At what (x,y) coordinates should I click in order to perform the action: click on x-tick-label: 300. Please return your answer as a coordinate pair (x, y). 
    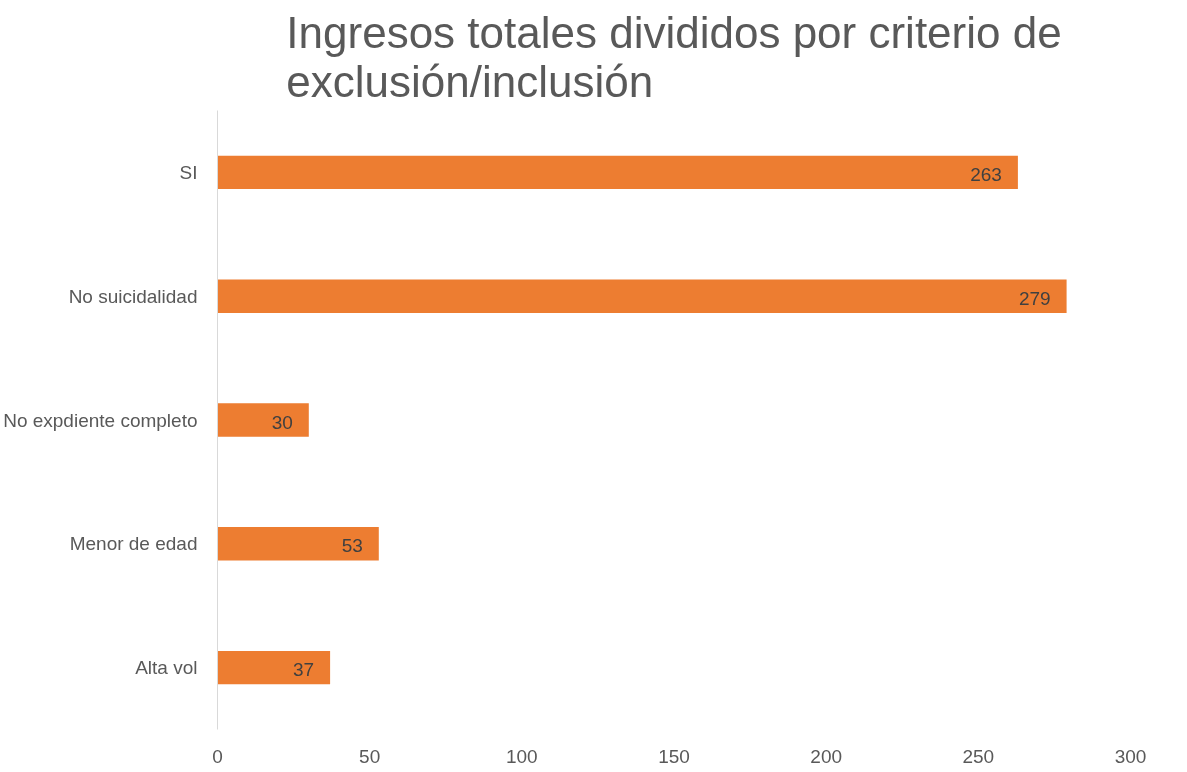
    Looking at the image, I should click on (1130, 756).